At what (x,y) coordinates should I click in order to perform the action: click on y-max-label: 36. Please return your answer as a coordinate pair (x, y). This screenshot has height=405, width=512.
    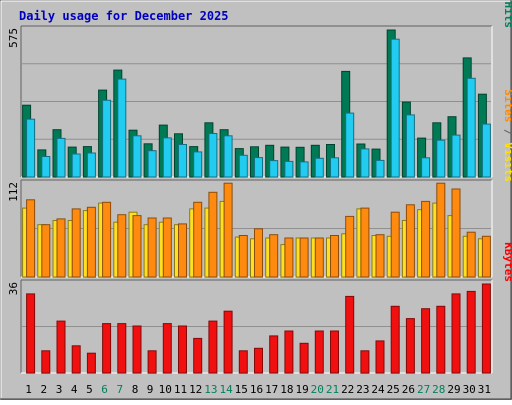
    Looking at the image, I should click on (13, 288).